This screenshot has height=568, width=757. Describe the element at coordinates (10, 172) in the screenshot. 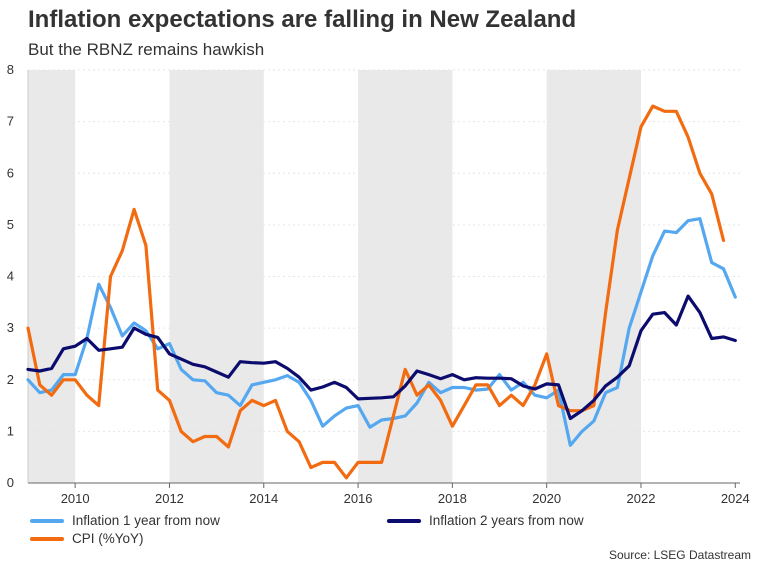

I see `y-tick-label: 6` at that location.